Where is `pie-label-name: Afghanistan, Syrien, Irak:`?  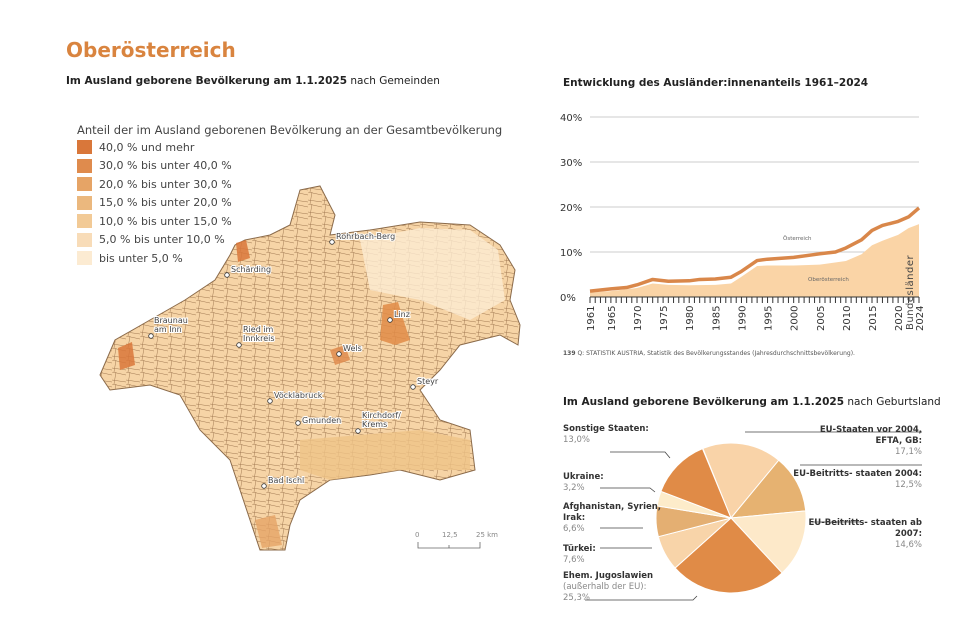 pie-label-name: Afghanistan, Syrien, Irak: is located at coordinates (612, 512).